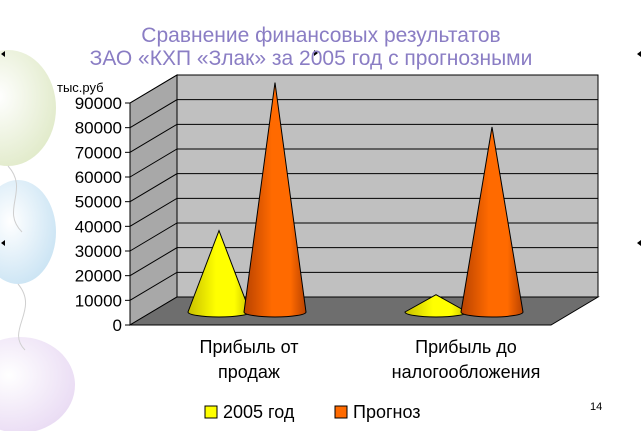  Describe the element at coordinates (98, 300) in the screenshot. I see `y-tick-label: 10000` at that location.